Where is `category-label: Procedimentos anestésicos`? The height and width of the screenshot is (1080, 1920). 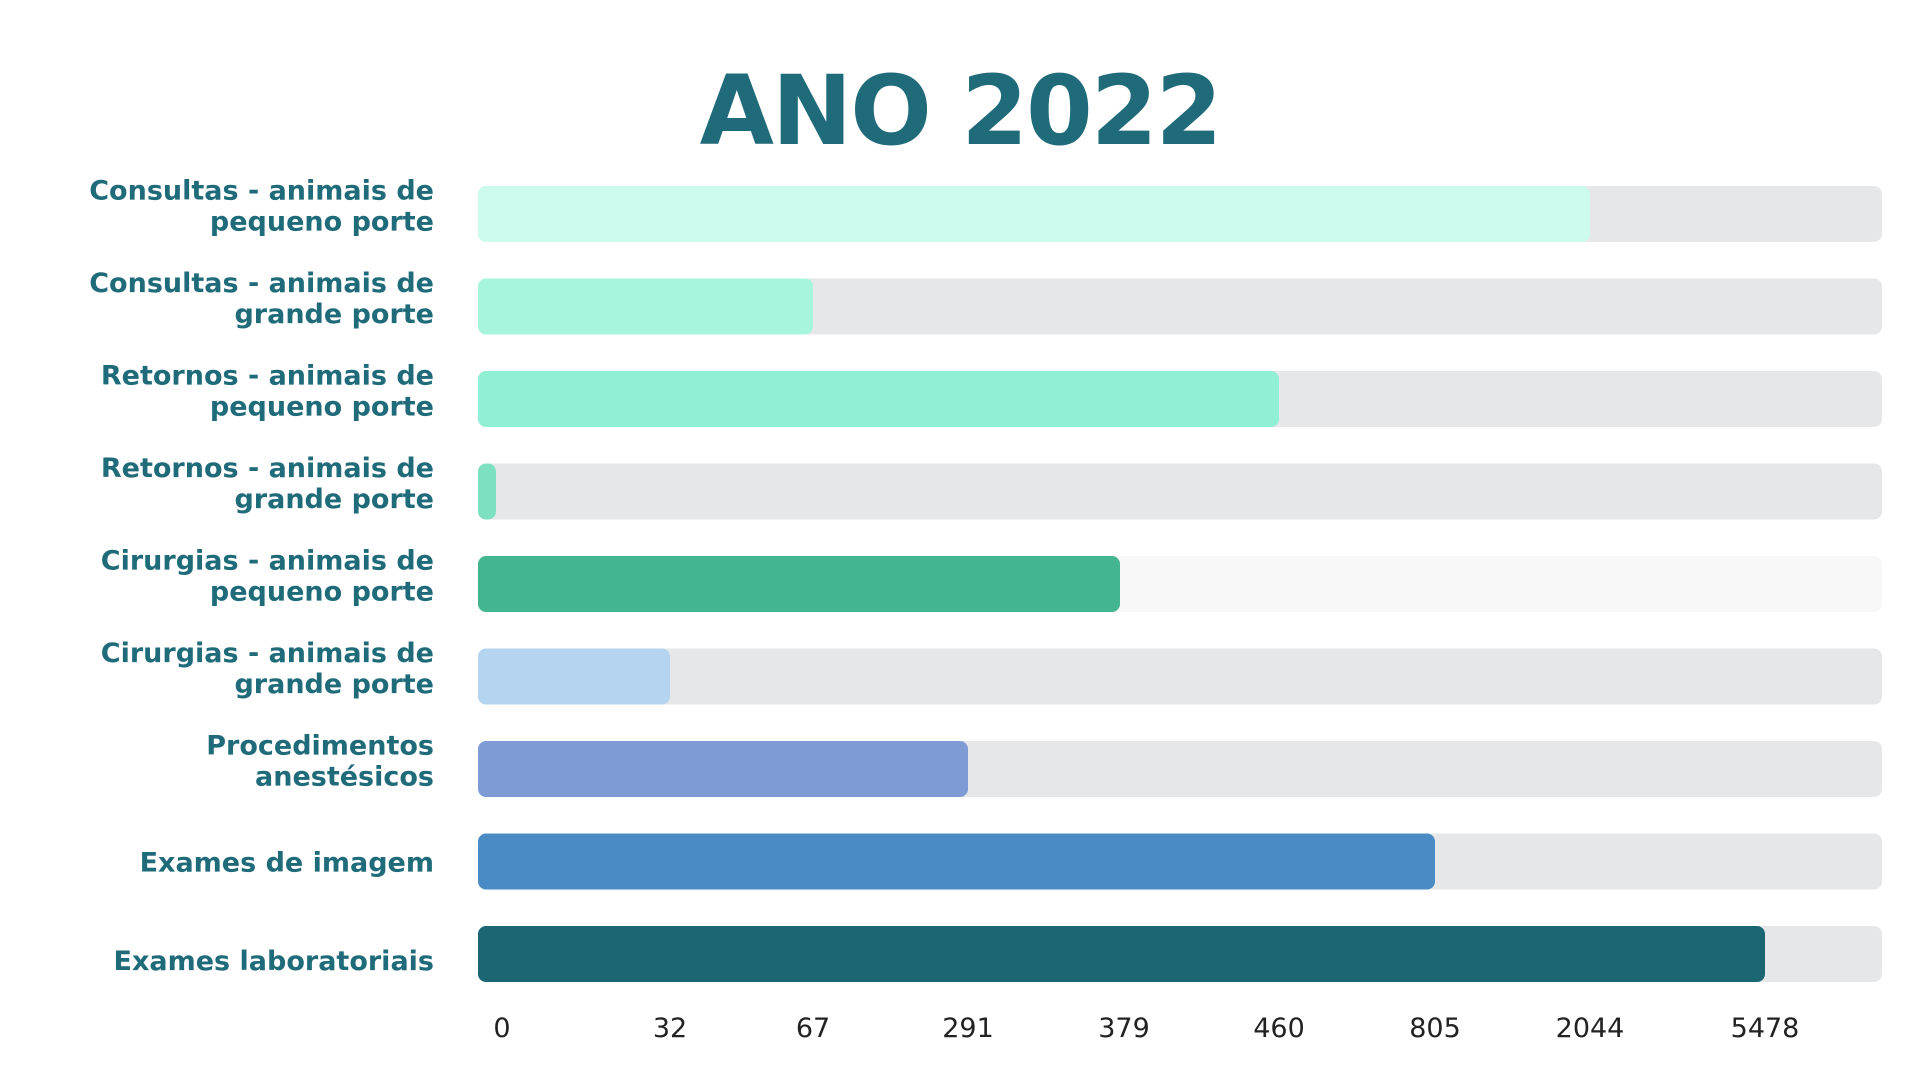 category-label: Procedimentos anestésicos is located at coordinates (320, 762).